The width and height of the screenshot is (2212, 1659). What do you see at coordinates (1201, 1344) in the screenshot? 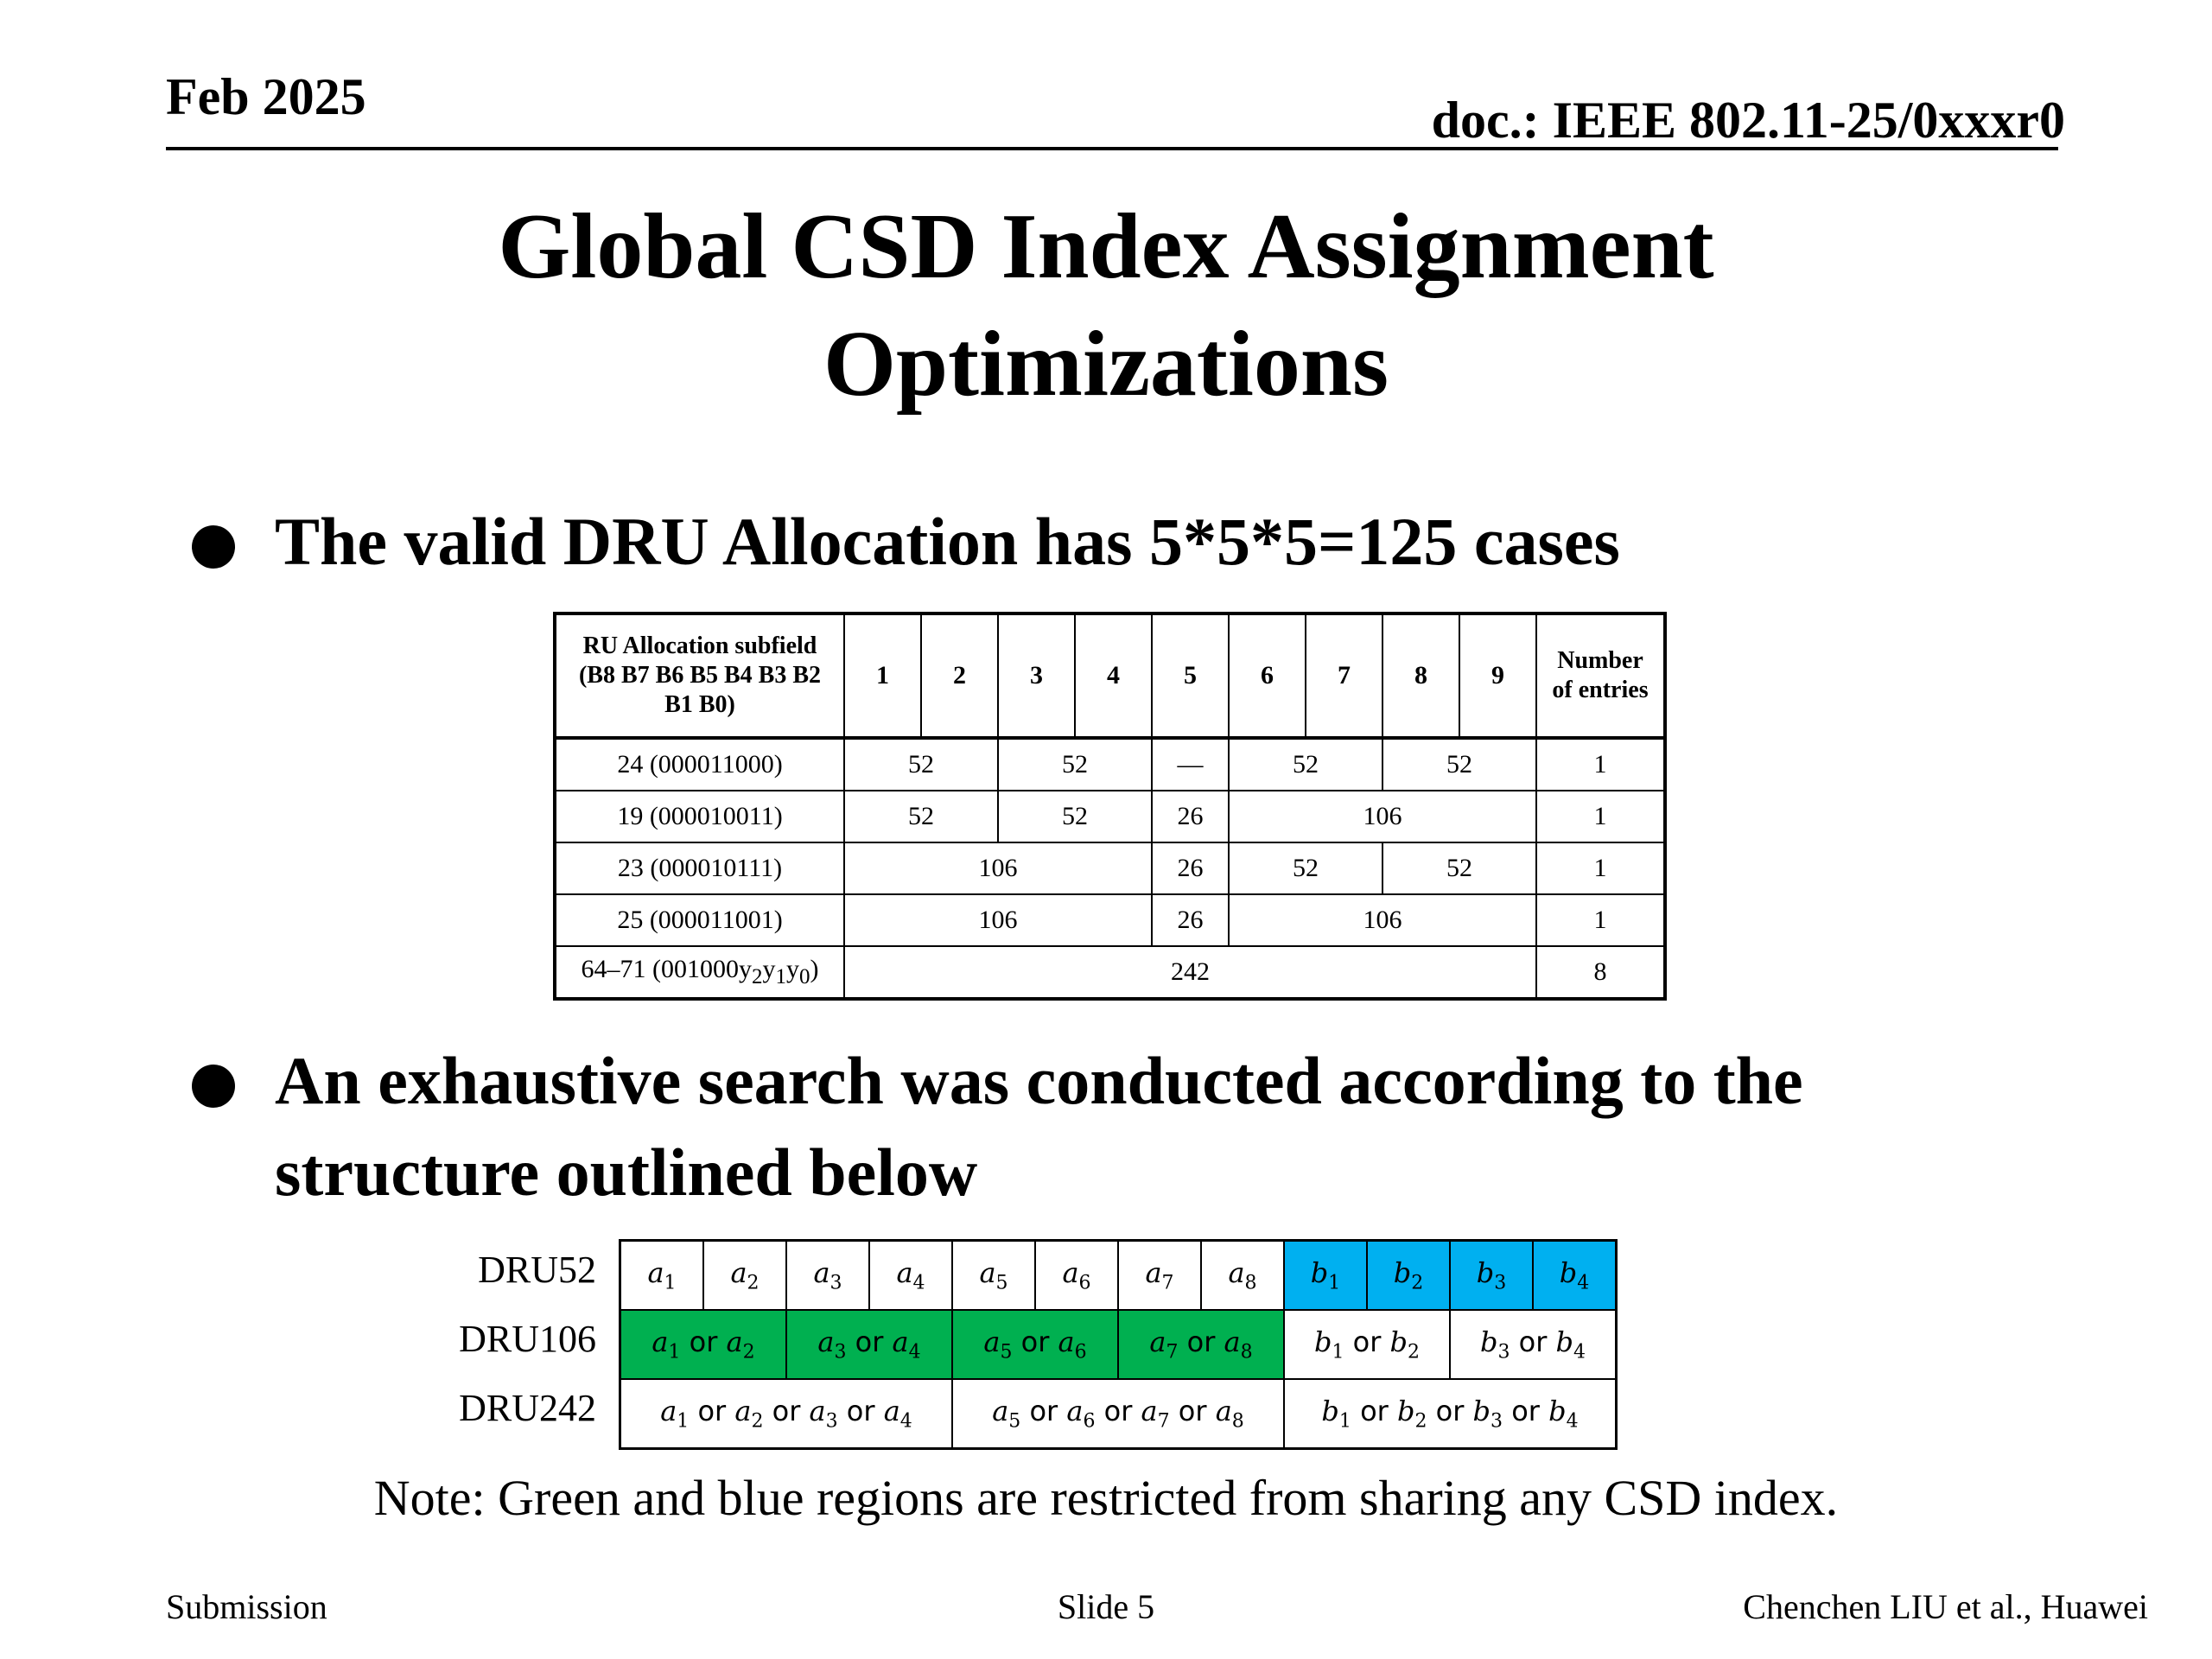
I see `dru106-cell-green: a7 or a8` at bounding box center [1201, 1344].